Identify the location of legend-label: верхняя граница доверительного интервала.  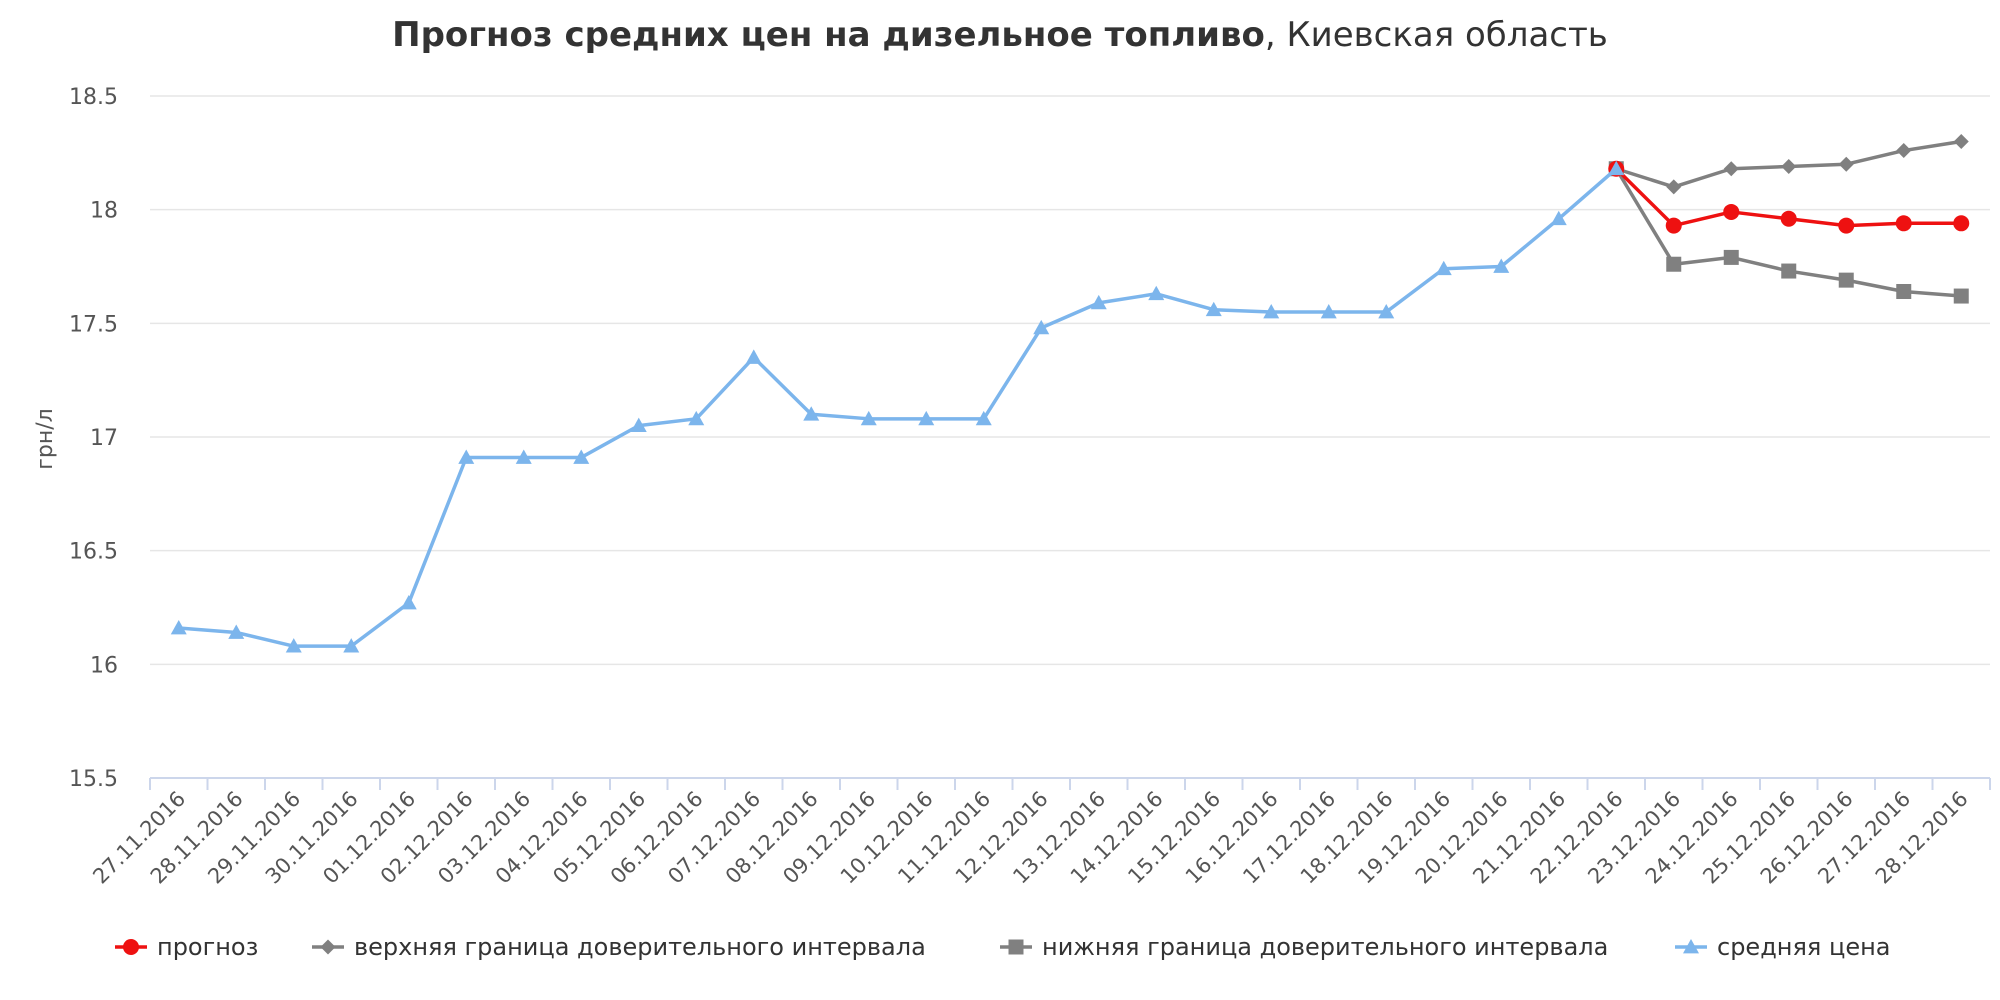
(640, 947).